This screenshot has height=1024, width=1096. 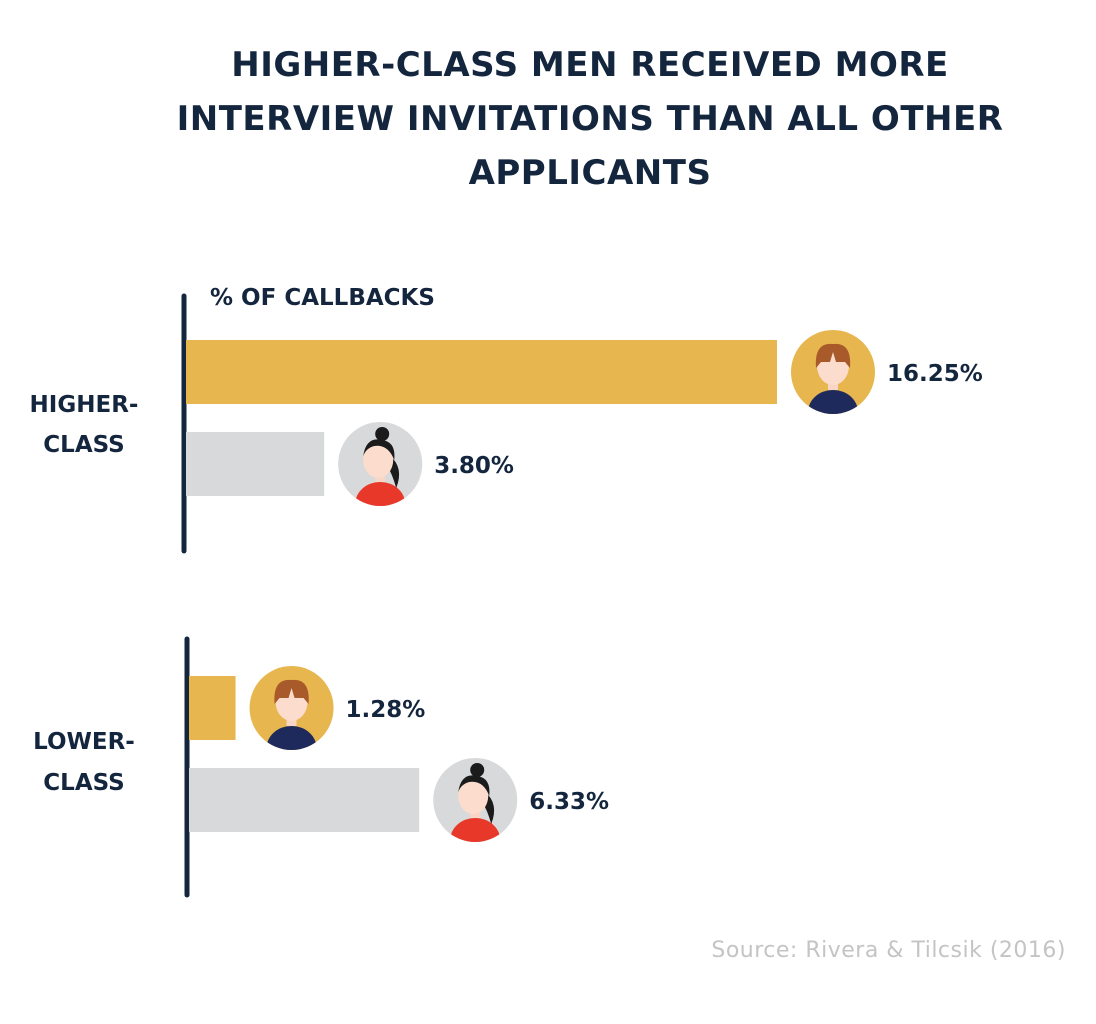 I want to click on chart-title-line: HIGHER-CLASS MEN RECEIVED MORE, so click(x=590, y=65).